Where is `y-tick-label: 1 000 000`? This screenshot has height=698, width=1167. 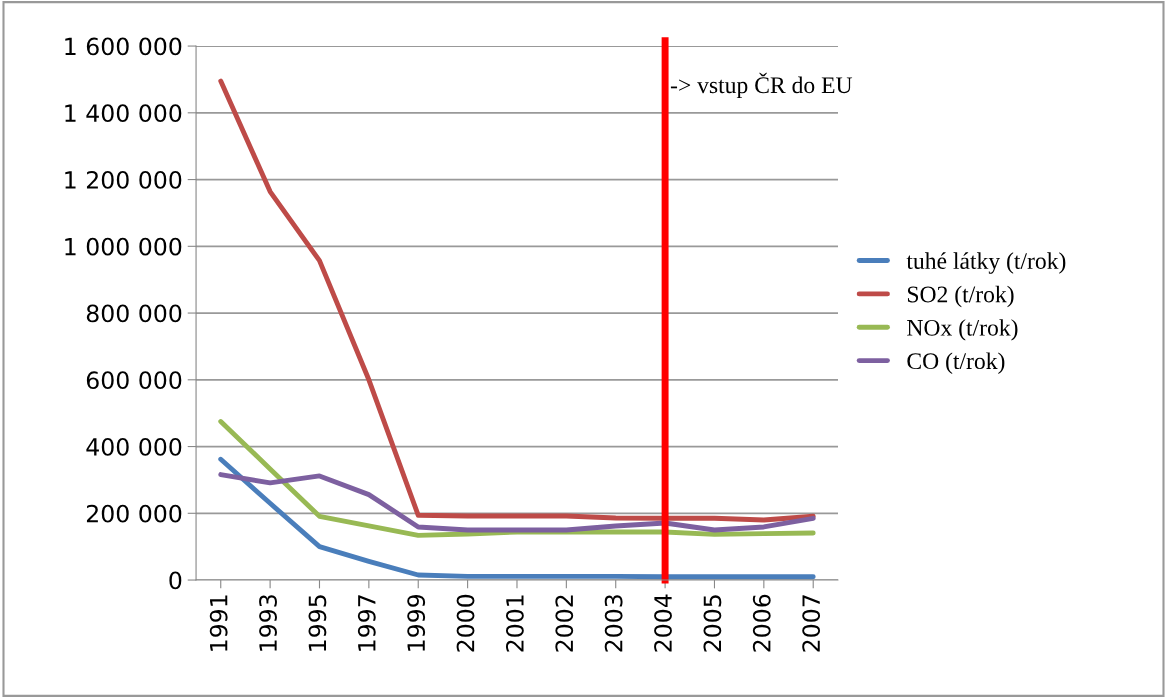 y-tick-label: 1 000 000 is located at coordinates (123, 246).